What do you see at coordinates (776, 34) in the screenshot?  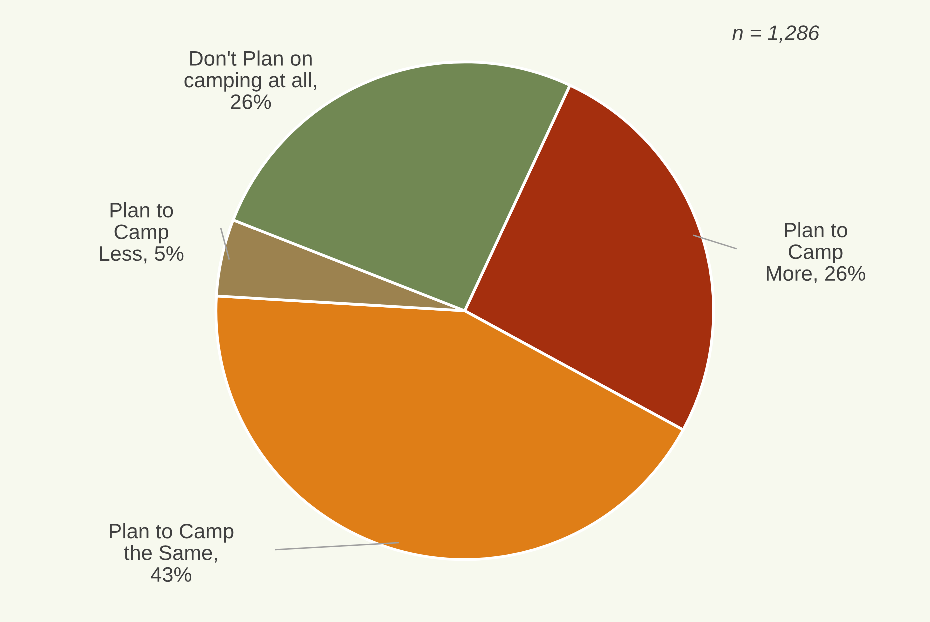 I see `text: n = 1,286` at bounding box center [776, 34].